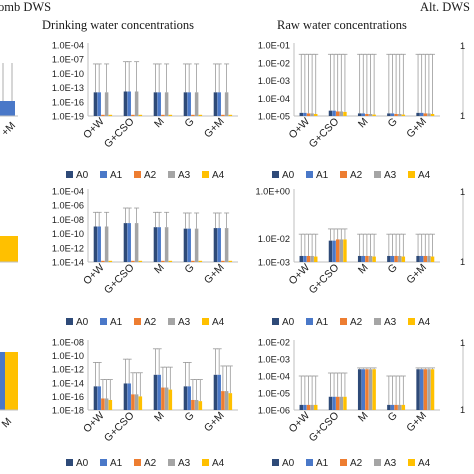 Image resolution: width=474 pixels, height=474 pixels. I want to click on y-tick-label: 1.0E-12, so click(68, 370).